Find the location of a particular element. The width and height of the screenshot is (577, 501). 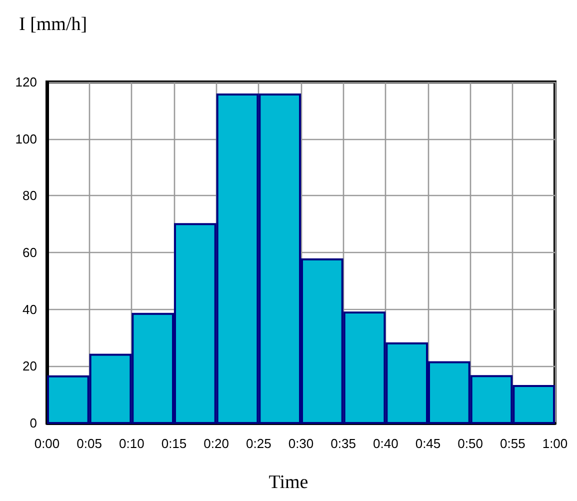

y-tick-label: 80 is located at coordinates (29, 196).